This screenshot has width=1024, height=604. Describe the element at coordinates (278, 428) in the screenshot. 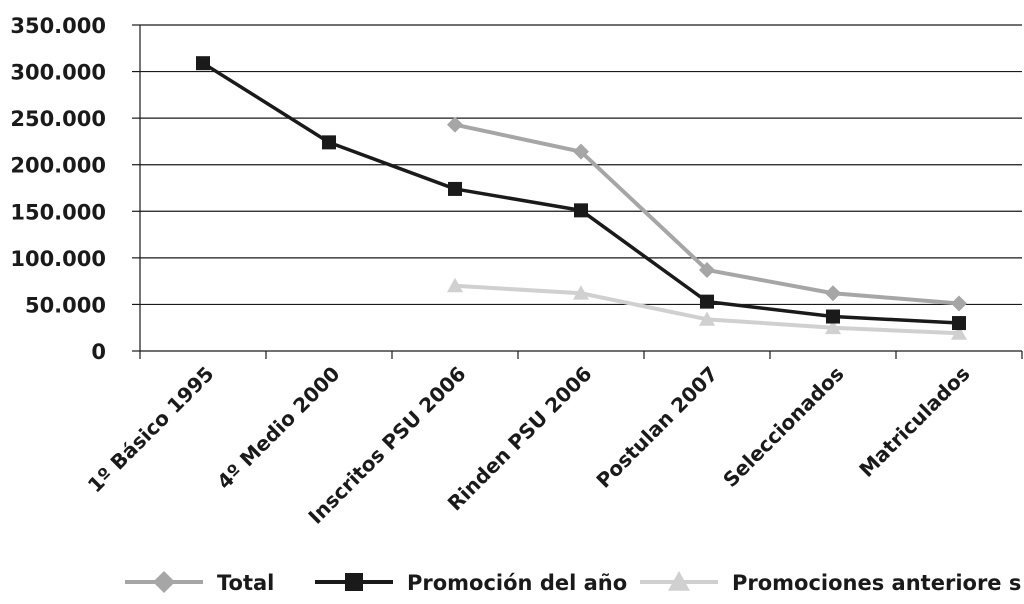

I see `x-tick-label: 4º Medio 2000` at that location.